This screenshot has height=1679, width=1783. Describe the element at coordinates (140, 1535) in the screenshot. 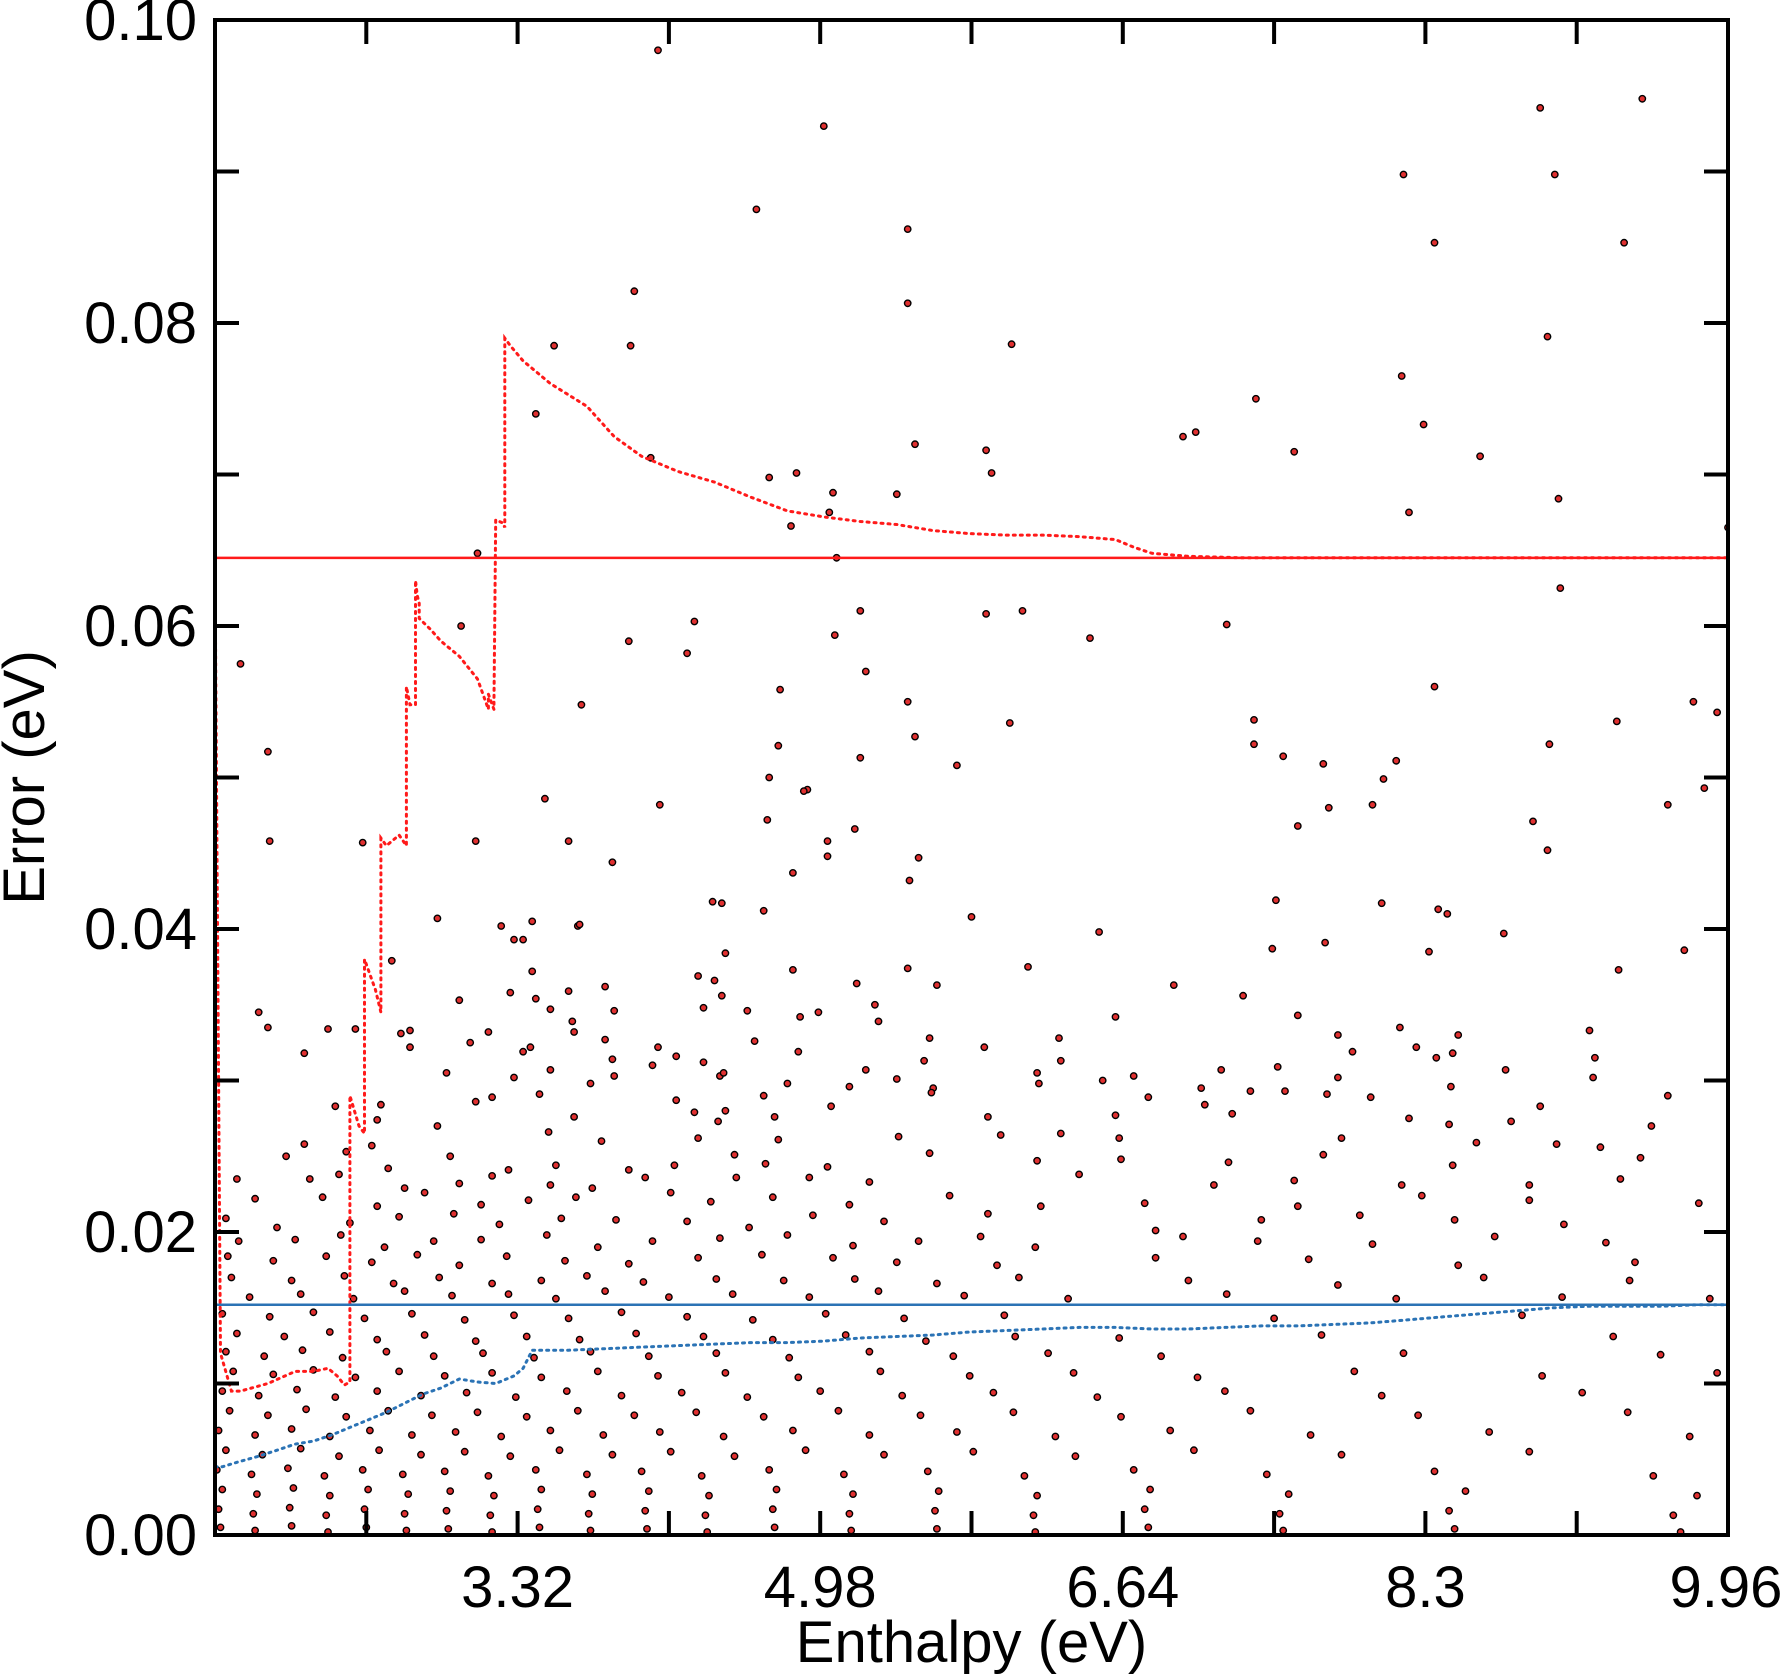

I see `y-tick-label: 0.00` at that location.